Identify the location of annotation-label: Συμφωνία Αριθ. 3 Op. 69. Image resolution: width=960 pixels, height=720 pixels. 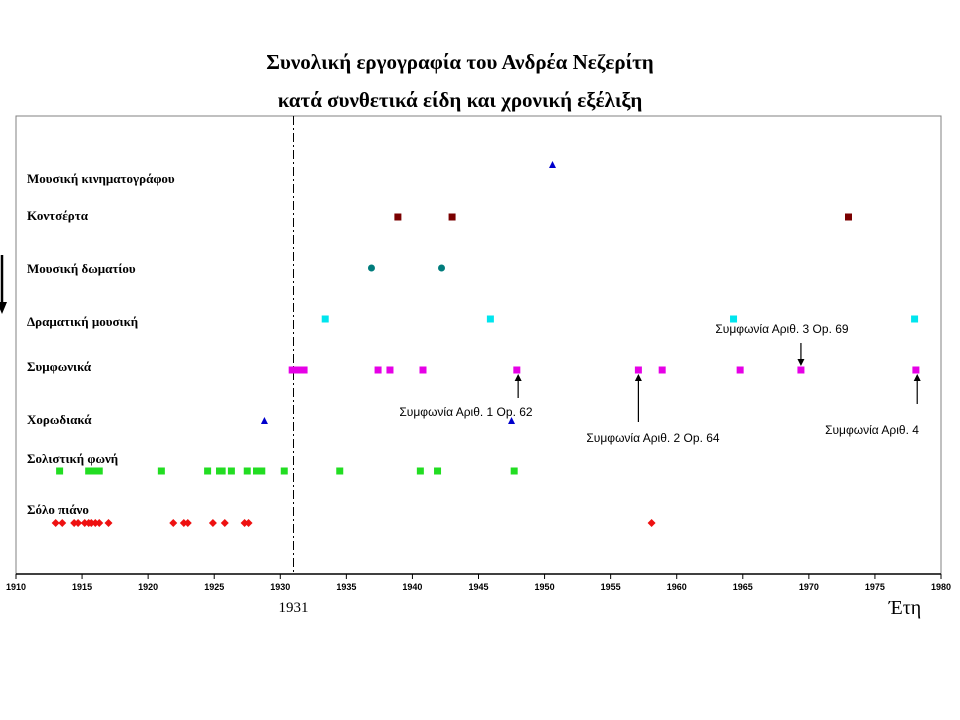
(782, 329).